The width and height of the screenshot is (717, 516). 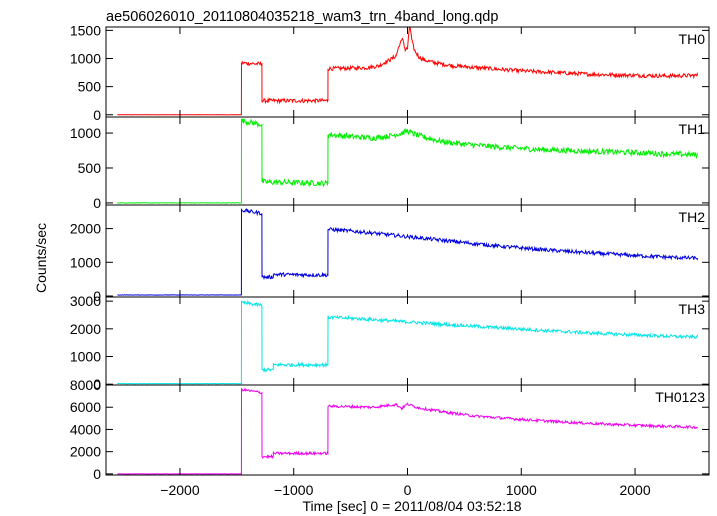 I want to click on plot-frame, so click(x=407, y=341).